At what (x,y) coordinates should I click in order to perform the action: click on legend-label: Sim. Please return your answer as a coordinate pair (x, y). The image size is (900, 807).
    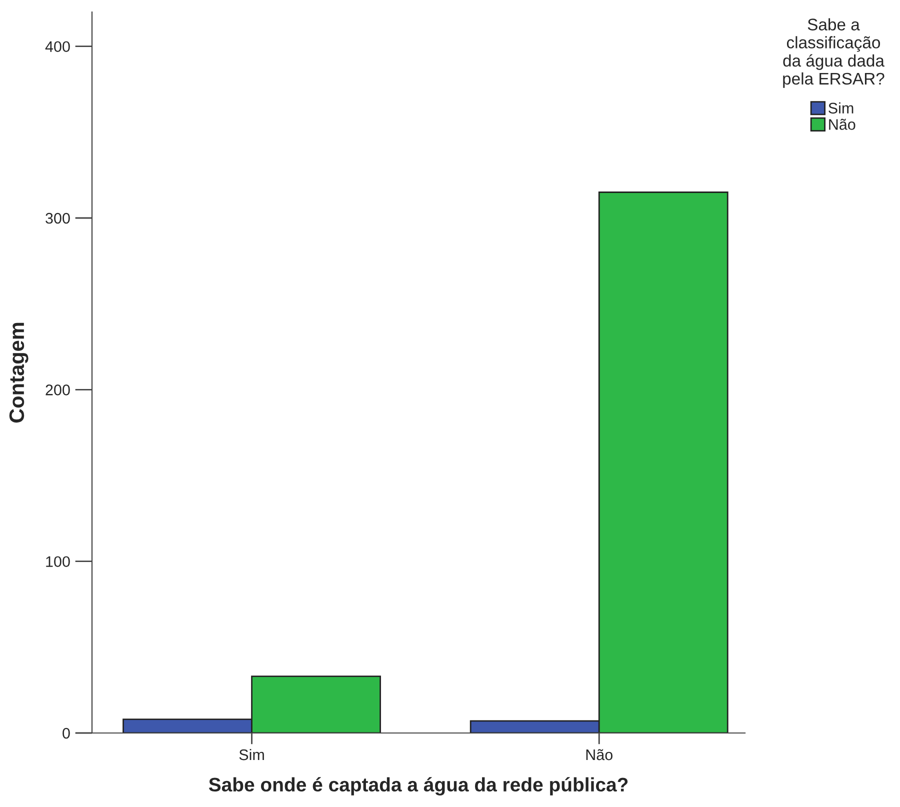
    Looking at the image, I should click on (841, 108).